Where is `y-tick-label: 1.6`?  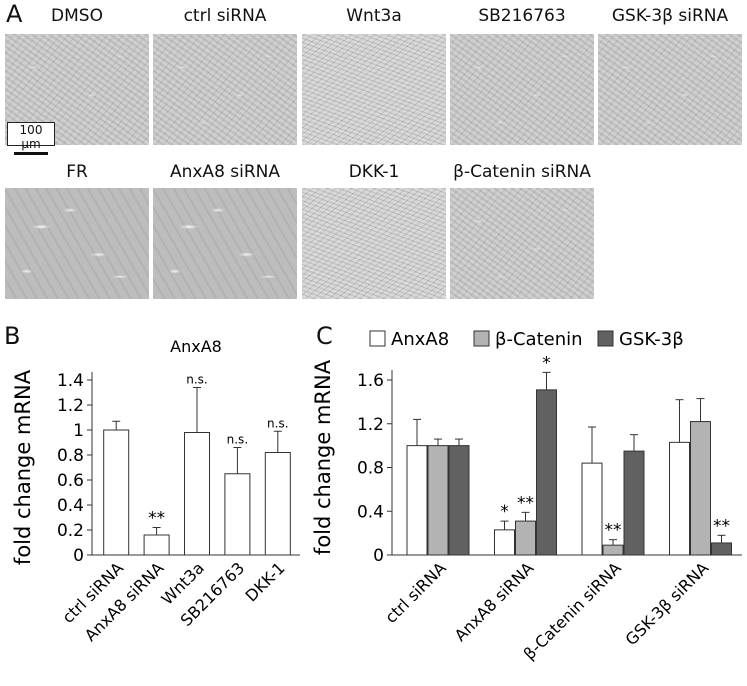 y-tick-label: 1.6 is located at coordinates (370, 381).